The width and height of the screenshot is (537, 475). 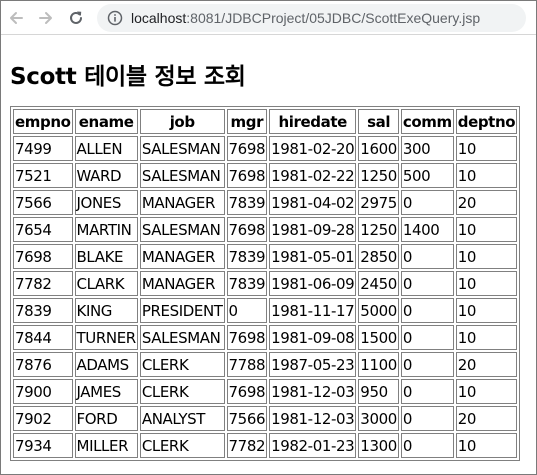 What do you see at coordinates (106, 337) in the screenshot?
I see `cell-ename: TURNER` at bounding box center [106, 337].